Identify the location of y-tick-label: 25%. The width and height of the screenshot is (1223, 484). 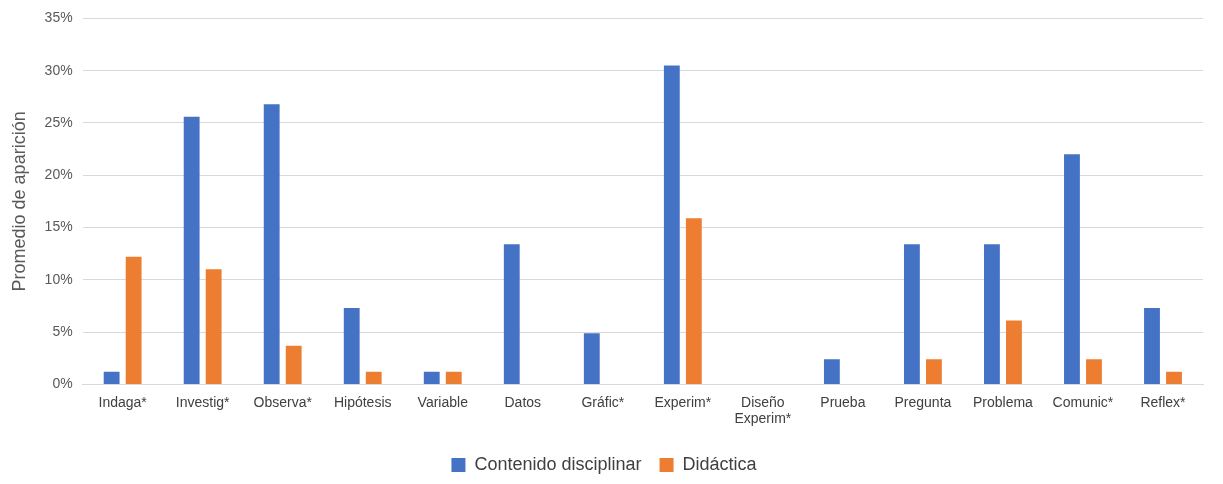
(58, 121).